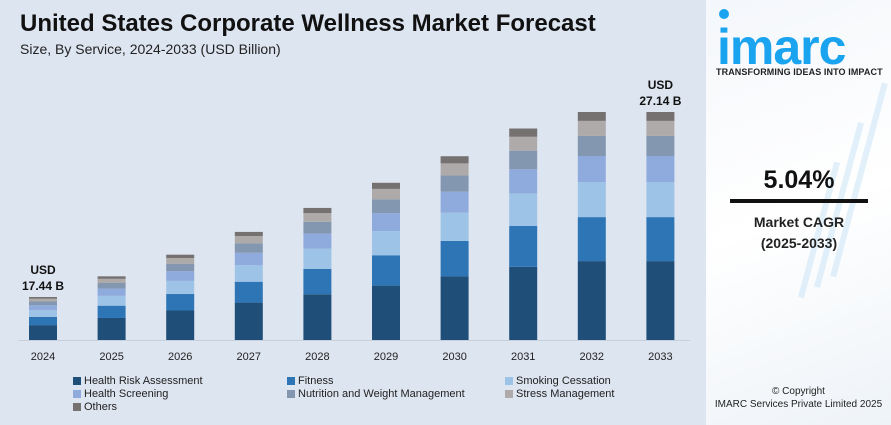 Image resolution: width=891 pixels, height=425 pixels. Describe the element at coordinates (798, 391) in the screenshot. I see `copyright-text: © Copyright` at that location.